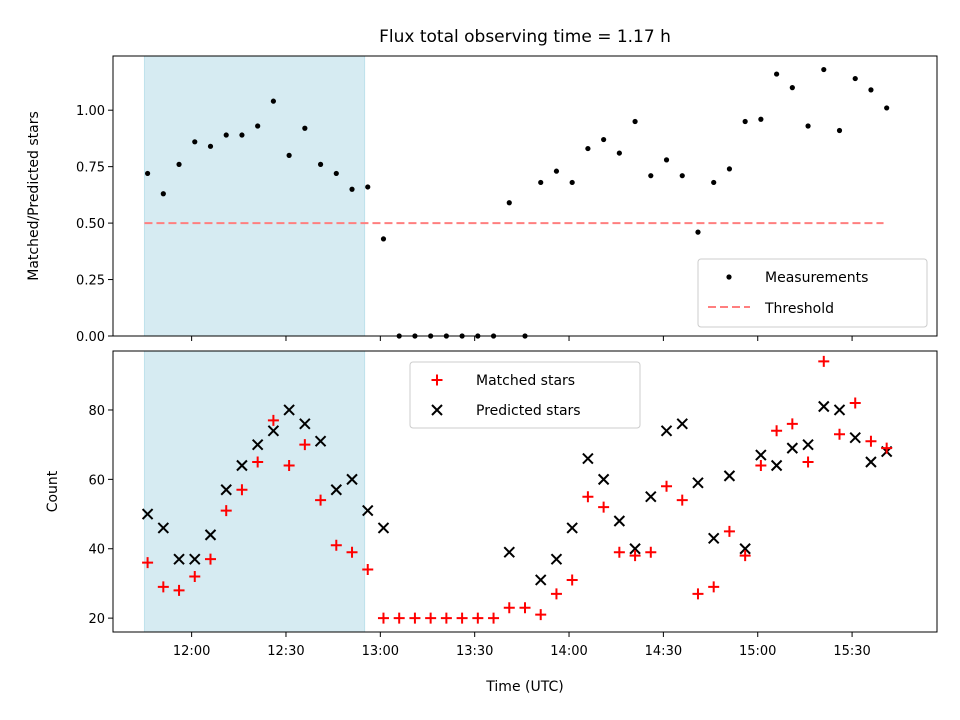 This screenshot has width=960, height=720. Describe the element at coordinates (437, 380) in the screenshot. I see `legend-matched-marker` at that location.